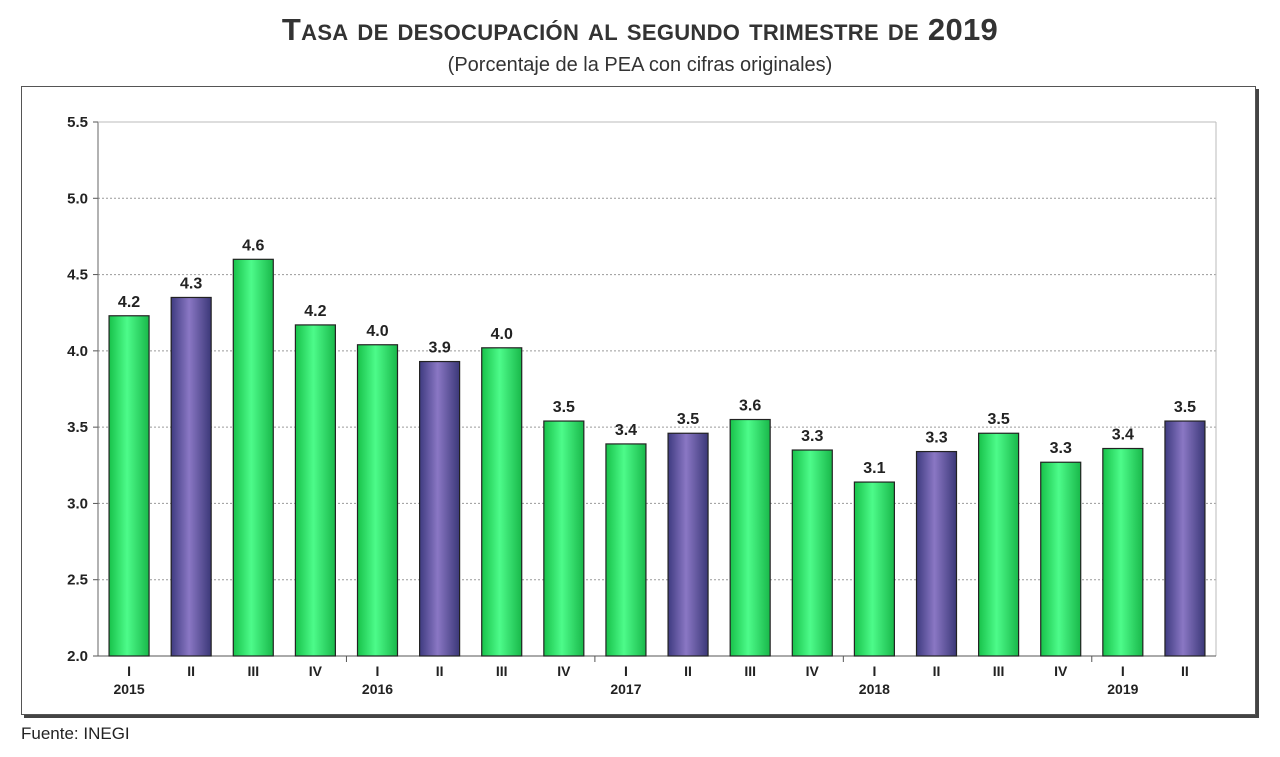  I want to click on y-tick-label: 3.0, so click(77, 503).